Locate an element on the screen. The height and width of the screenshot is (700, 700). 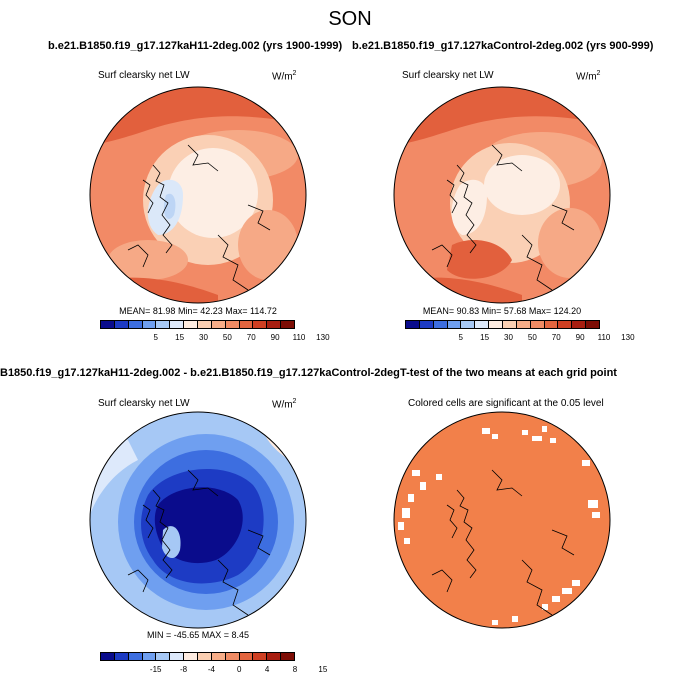
panel1-variable: Surf clearsky net LW is located at coordinates (144, 75).